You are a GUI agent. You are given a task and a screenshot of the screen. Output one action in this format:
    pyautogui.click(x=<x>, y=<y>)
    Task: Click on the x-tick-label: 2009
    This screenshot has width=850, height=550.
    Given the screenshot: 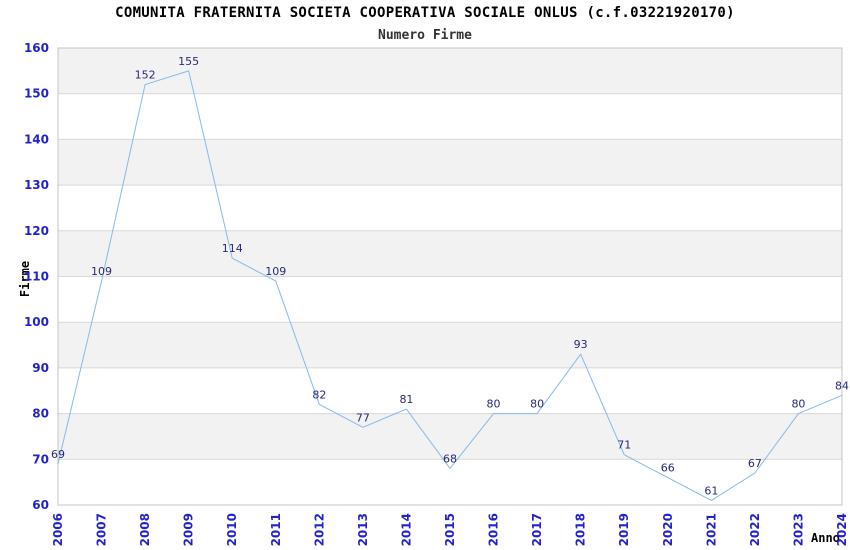 What is the action you would take?
    pyautogui.click(x=189, y=529)
    